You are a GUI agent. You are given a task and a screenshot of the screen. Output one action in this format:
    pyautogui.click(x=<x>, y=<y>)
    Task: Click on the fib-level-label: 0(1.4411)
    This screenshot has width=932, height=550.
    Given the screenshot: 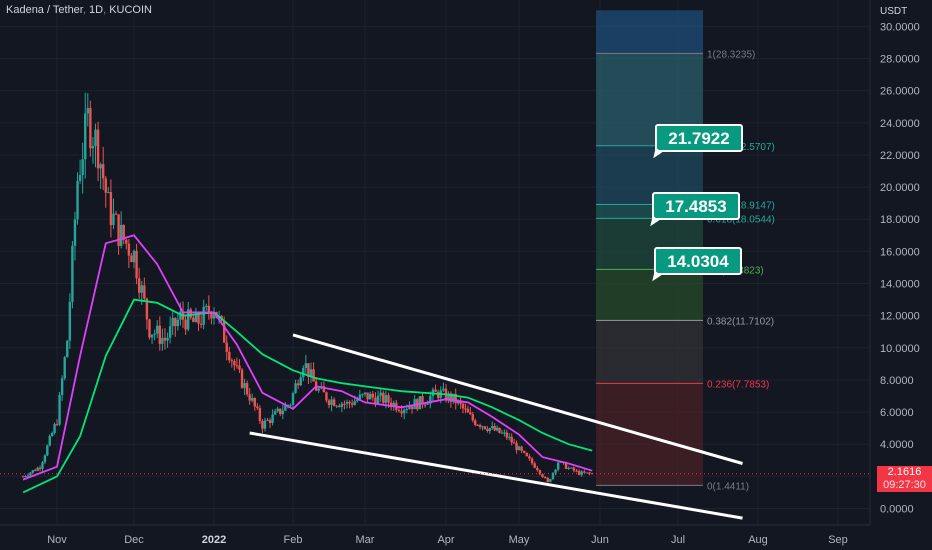 What is the action you would take?
    pyautogui.click(x=728, y=486)
    